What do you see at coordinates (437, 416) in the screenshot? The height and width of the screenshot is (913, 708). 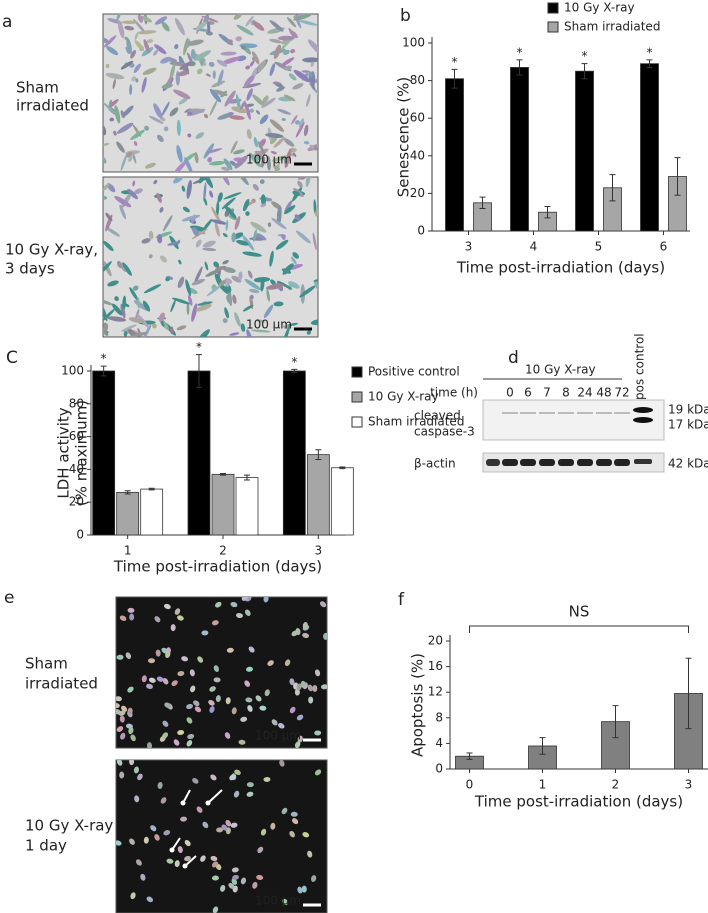 I see `band-label: cleaved` at bounding box center [437, 416].